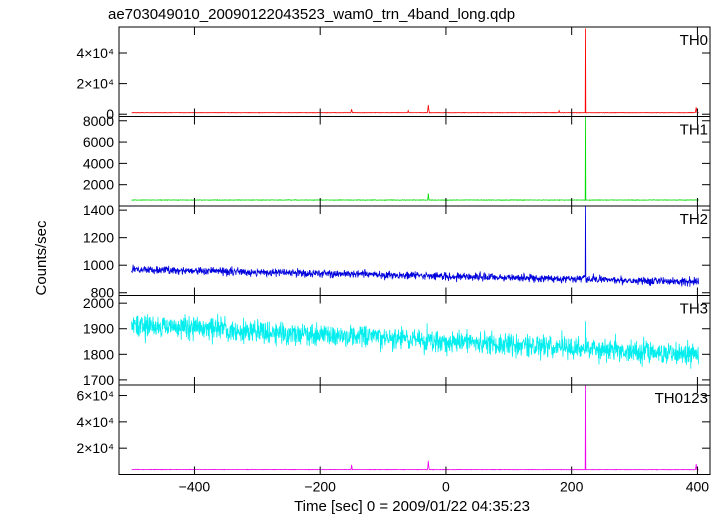  I want to click on x-tick-label: 0, so click(446, 487).